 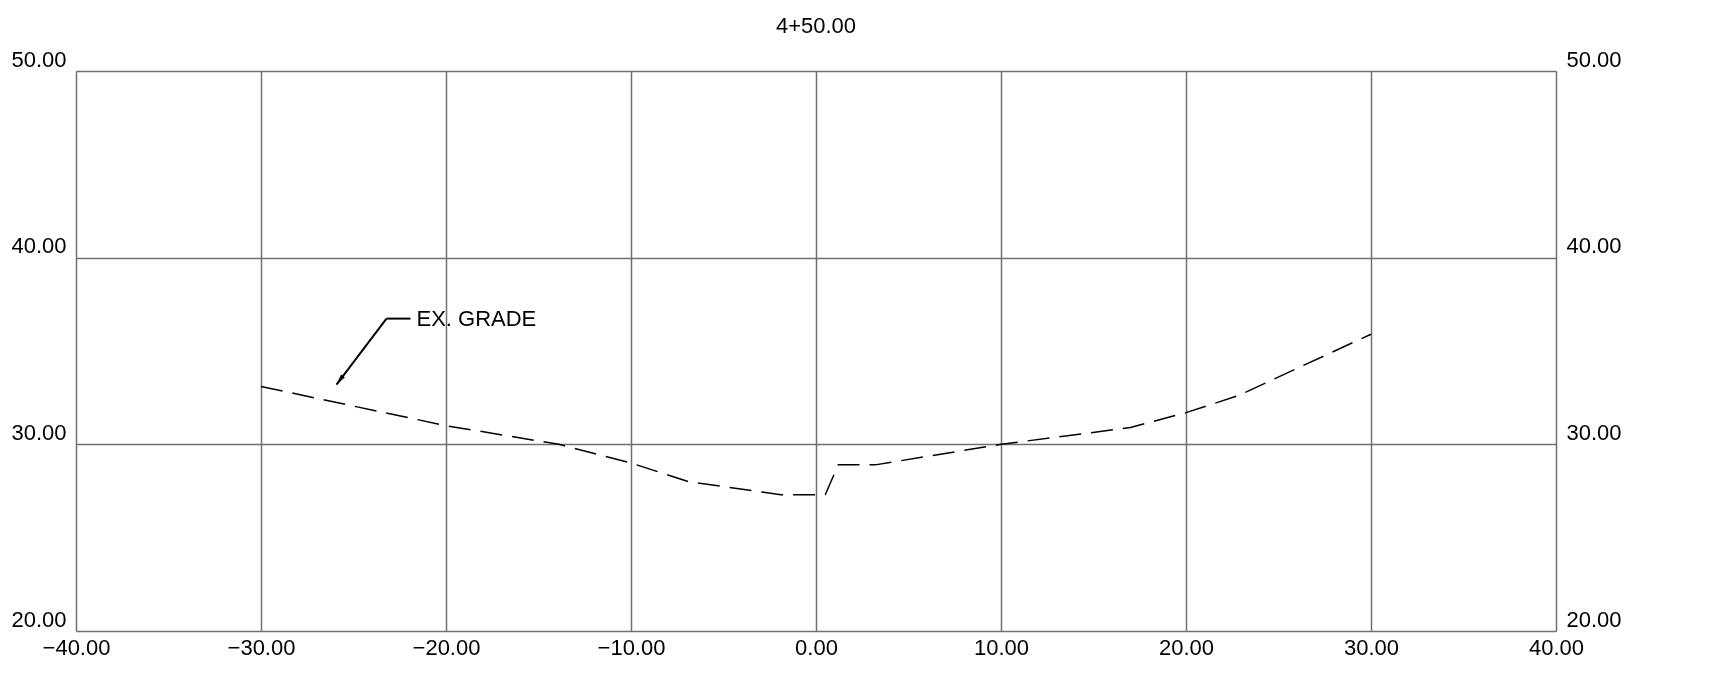 What do you see at coordinates (39, 432) in the screenshot?
I see `y-tick-label: 30.00` at bounding box center [39, 432].